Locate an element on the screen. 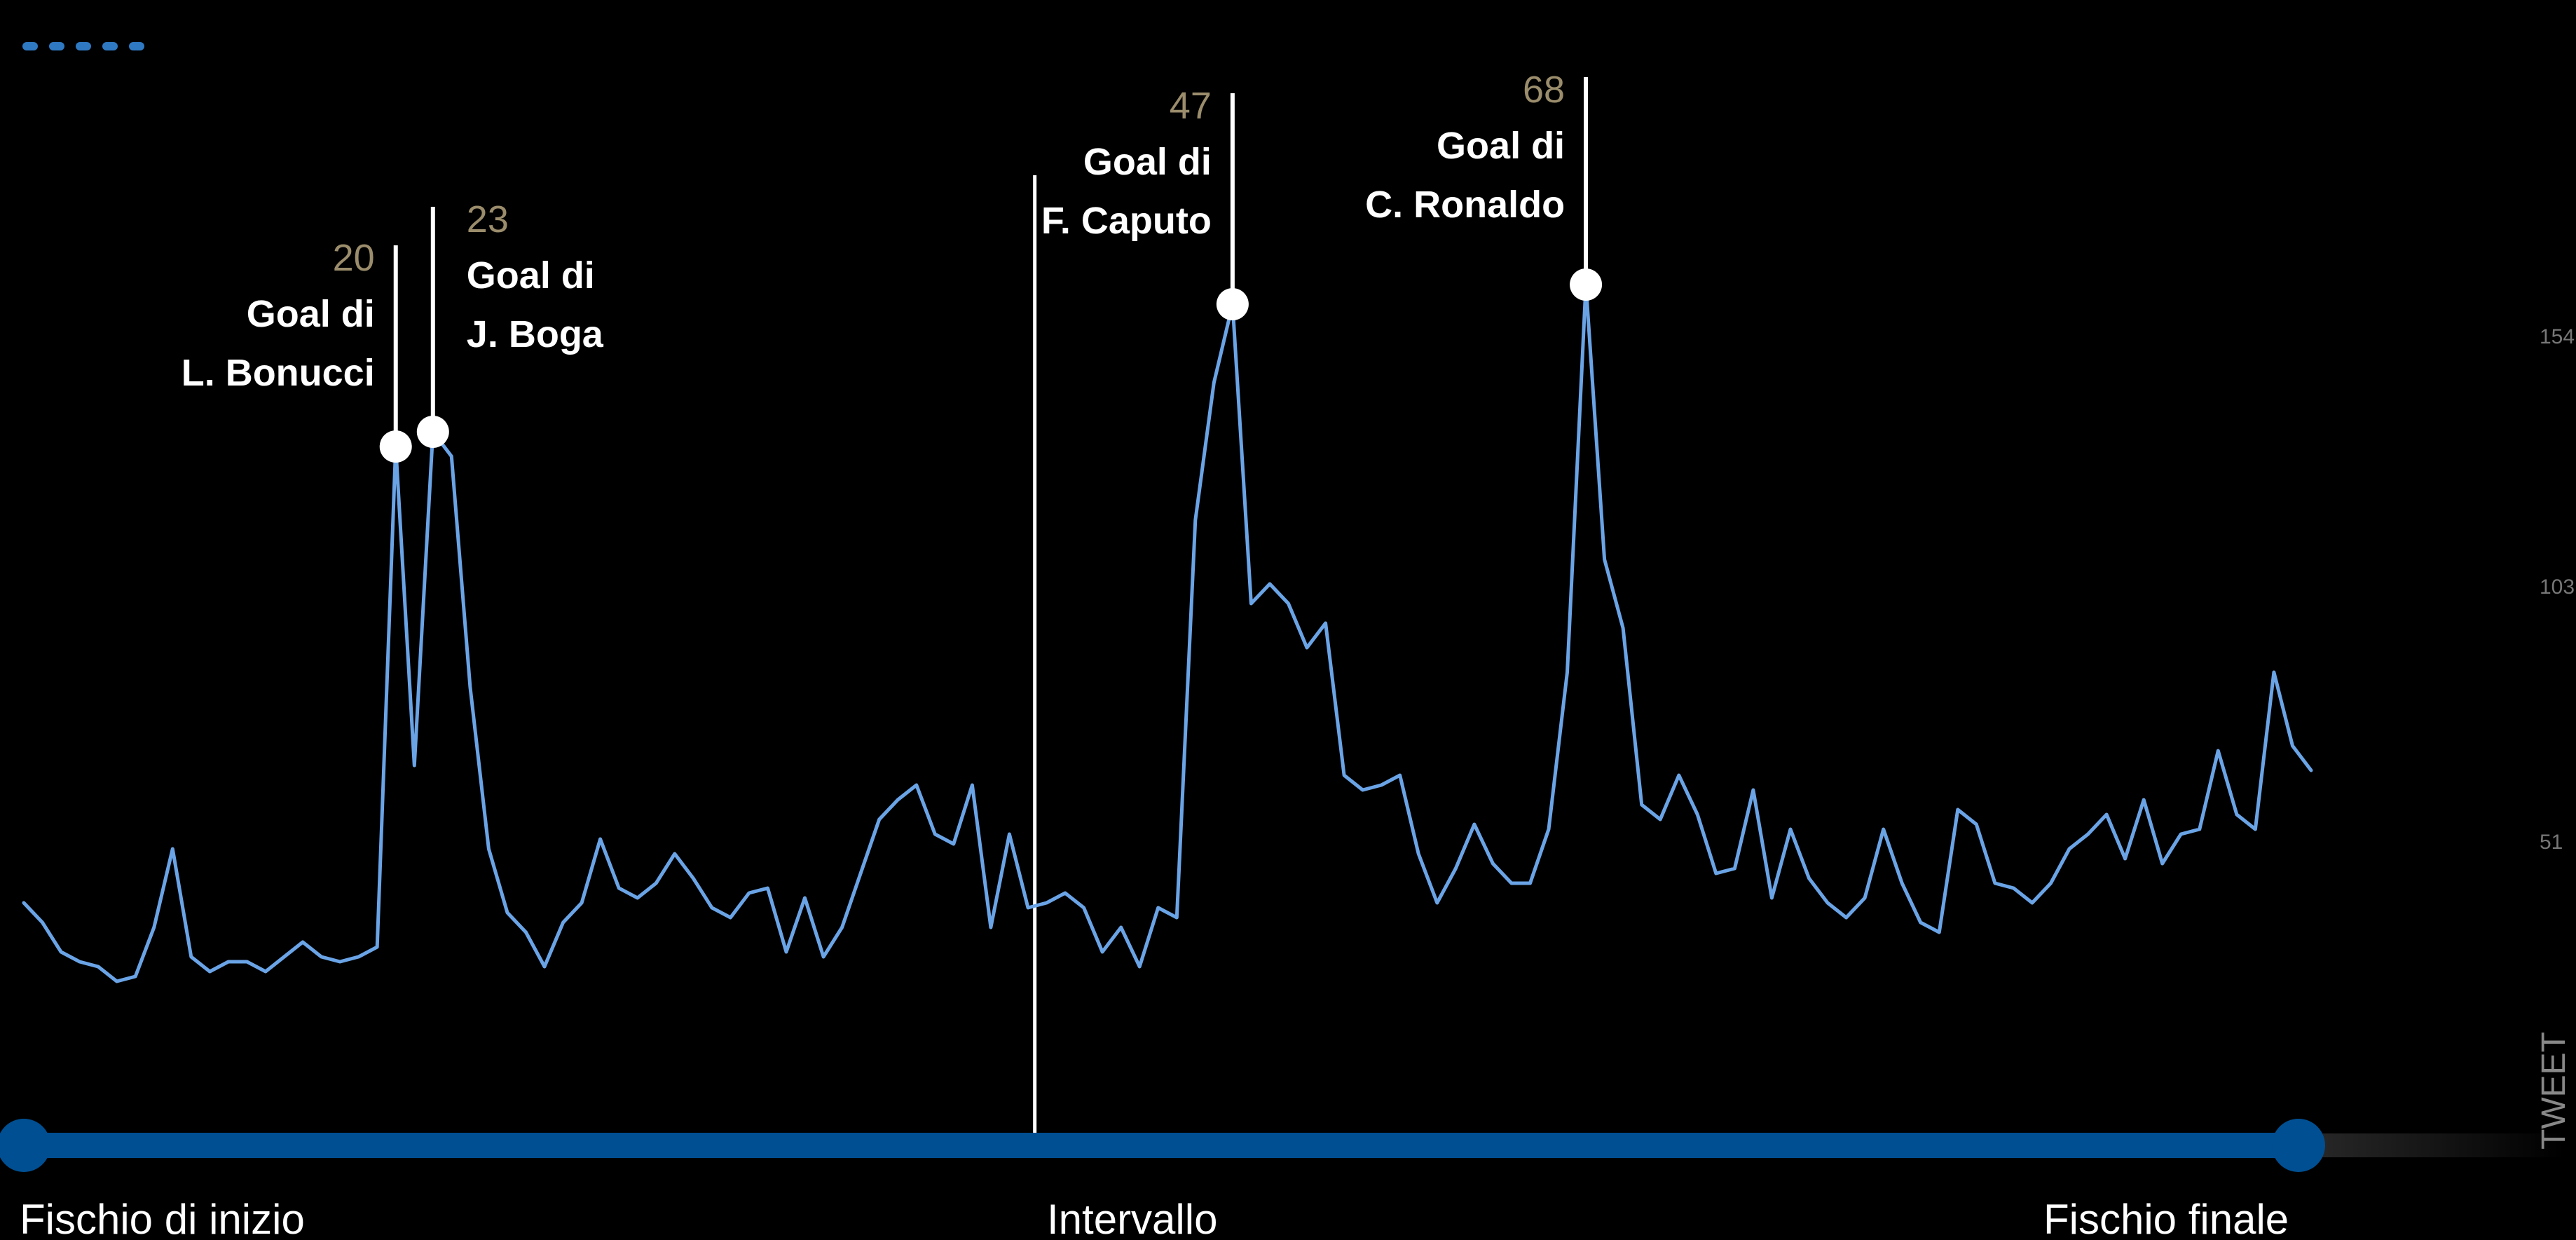 The image size is (2576, 1240). goal-scorer: J. Boga is located at coordinates (536, 334).